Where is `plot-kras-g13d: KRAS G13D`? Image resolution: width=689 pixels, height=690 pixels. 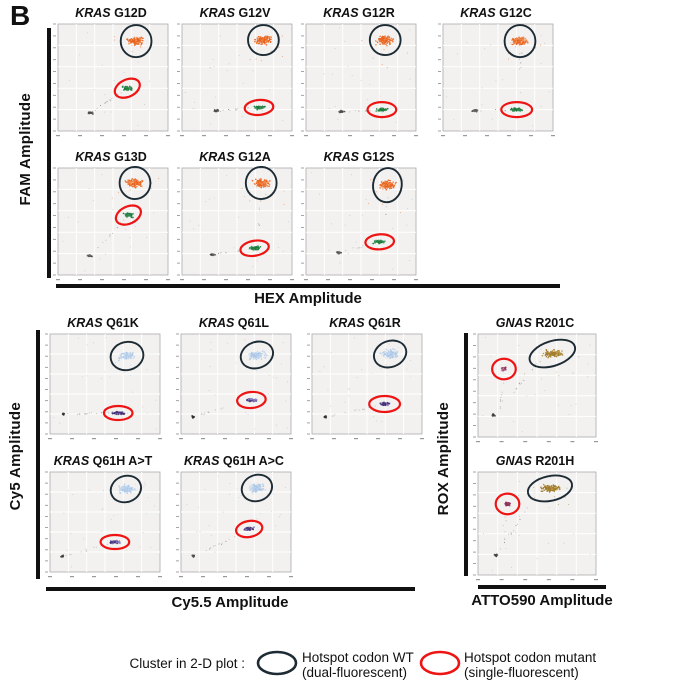
plot-kras-g13d: KRAS G13D is located at coordinates (111, 217).